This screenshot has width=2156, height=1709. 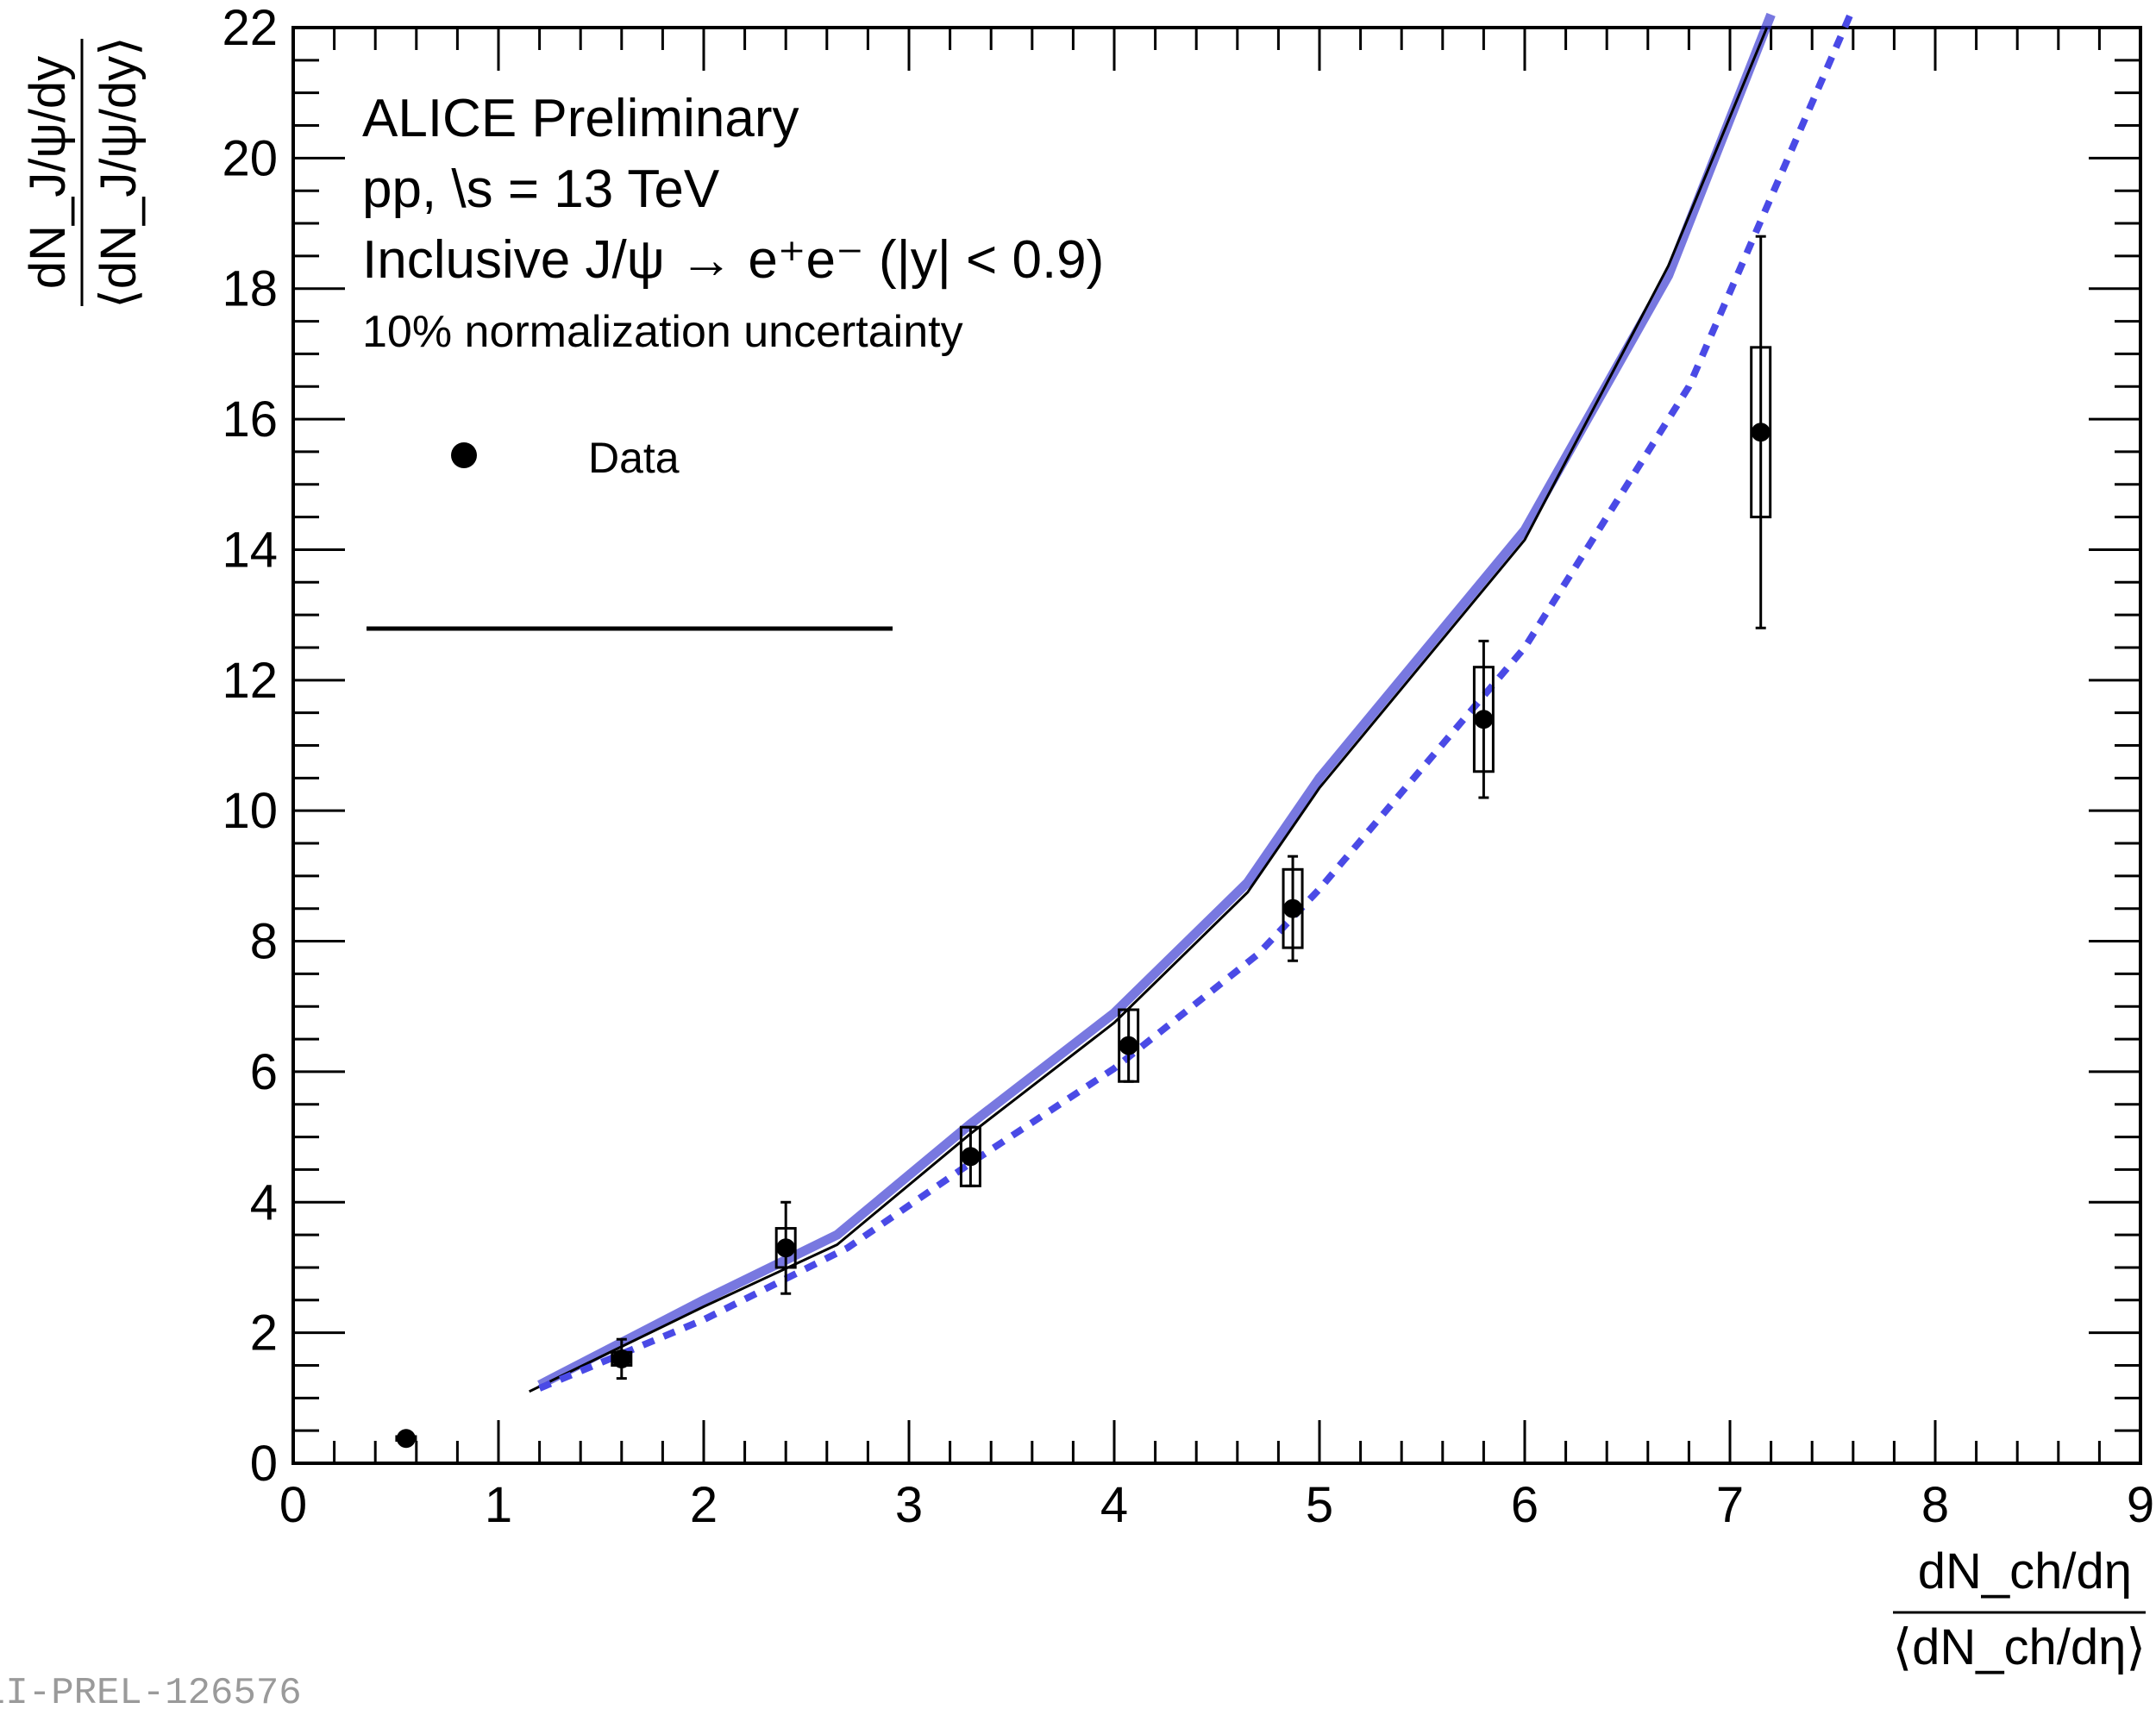 What do you see at coordinates (250, 158) in the screenshot?
I see `y-tick-label: 20` at bounding box center [250, 158].